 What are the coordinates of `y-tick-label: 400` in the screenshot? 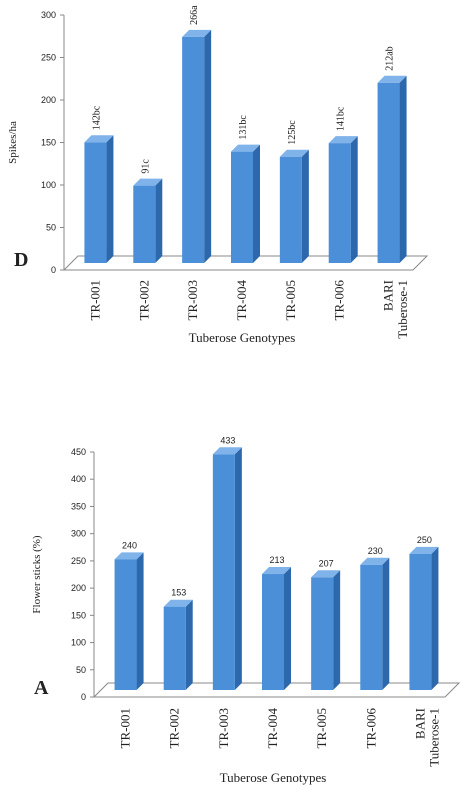 It's located at (78, 479).